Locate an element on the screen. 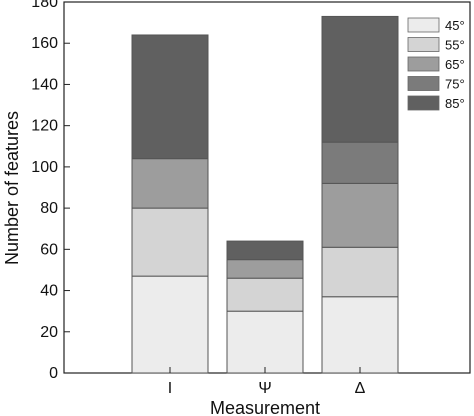 This screenshot has height=416, width=474. legend-label: 55° is located at coordinates (455, 45).